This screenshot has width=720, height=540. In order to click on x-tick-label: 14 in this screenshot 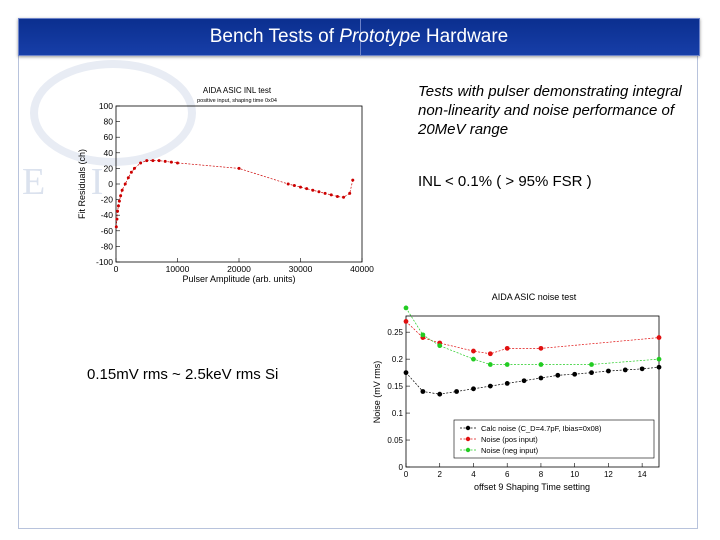, I will do `click(642, 474)`.